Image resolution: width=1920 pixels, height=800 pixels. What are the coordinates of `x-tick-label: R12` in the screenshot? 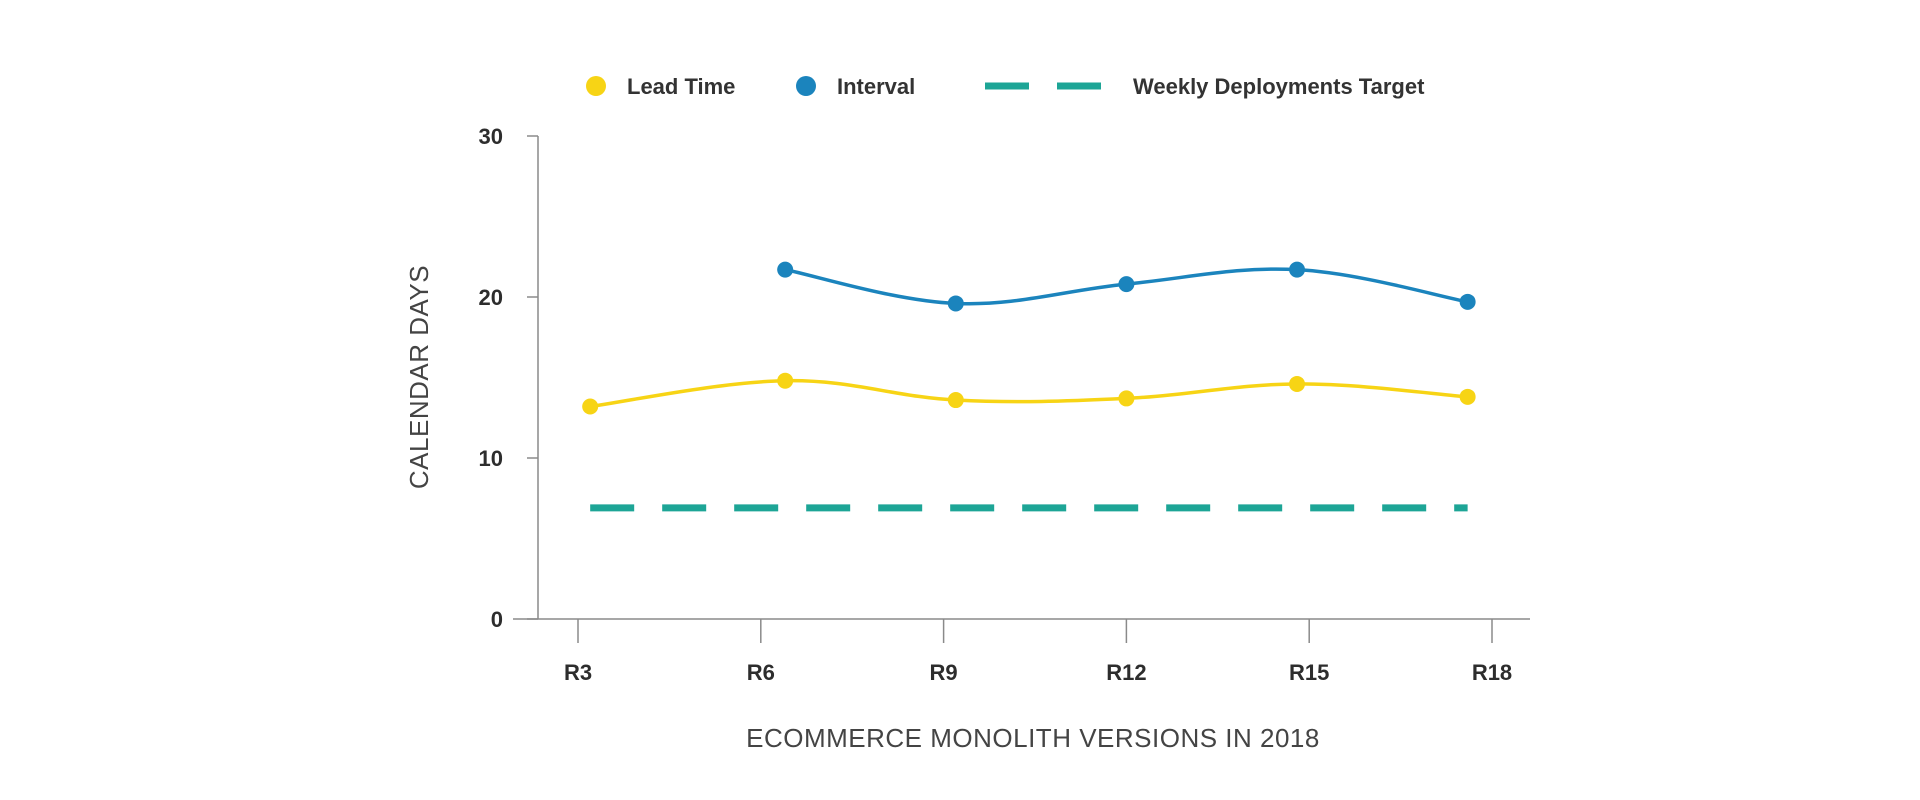 It's located at (1126, 672).